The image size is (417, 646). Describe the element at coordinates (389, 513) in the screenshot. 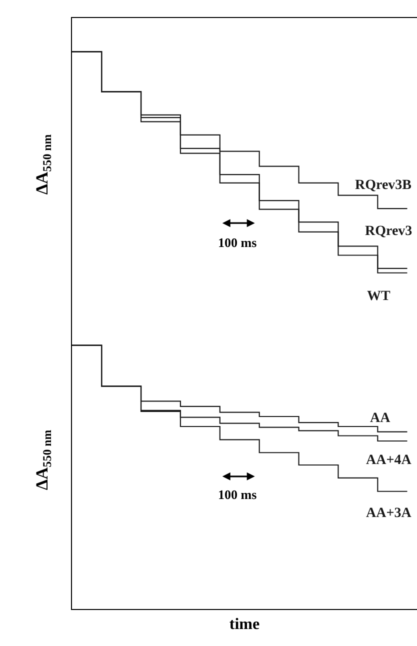

I see `series-label: AA+3A` at that location.